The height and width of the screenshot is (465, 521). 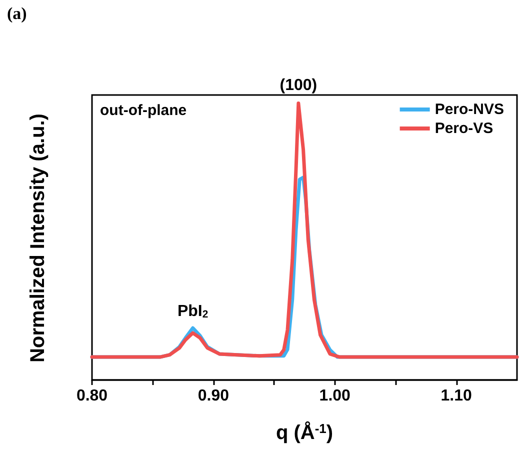 What do you see at coordinates (92, 396) in the screenshot?
I see `x-tick-label: 0.80` at bounding box center [92, 396].